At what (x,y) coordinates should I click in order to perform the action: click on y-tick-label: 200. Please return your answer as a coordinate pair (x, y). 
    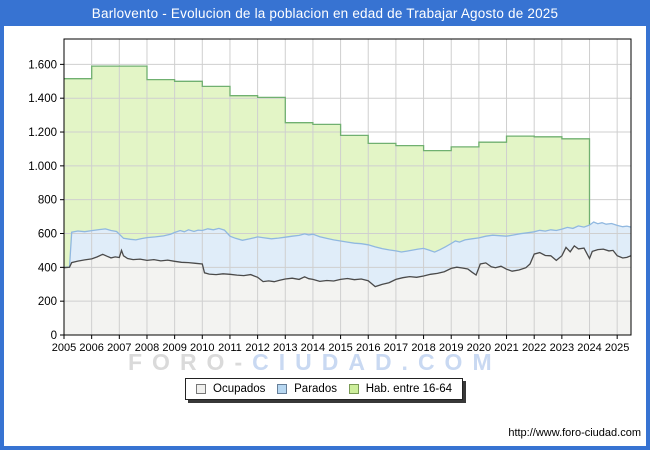
    Looking at the image, I should click on (47, 302).